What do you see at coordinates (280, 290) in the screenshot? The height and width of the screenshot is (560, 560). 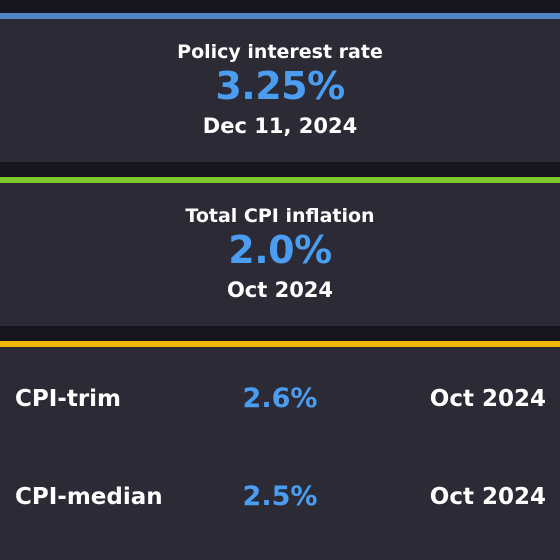 I see `total-cpi-date: Oct 2024` at bounding box center [280, 290].